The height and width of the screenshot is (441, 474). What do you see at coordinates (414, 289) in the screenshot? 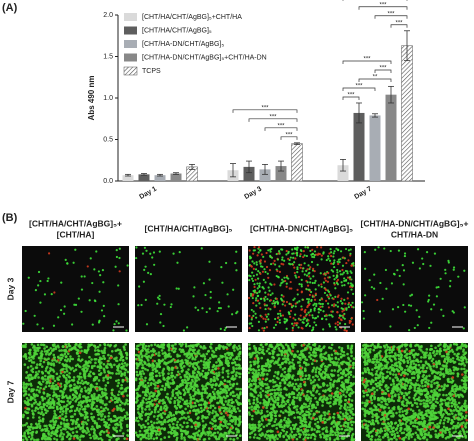
I see `micrograph-bg` at bounding box center [414, 289].